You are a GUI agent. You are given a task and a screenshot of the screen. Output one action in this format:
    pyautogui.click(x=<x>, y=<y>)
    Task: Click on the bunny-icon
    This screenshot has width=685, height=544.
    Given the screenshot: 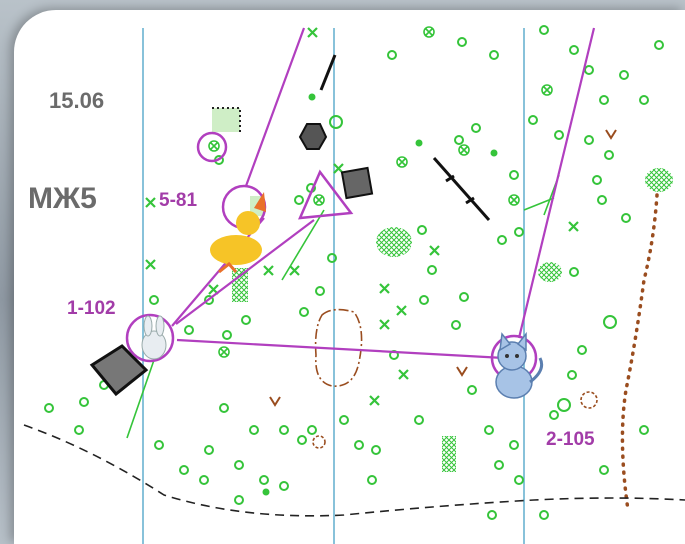 What is the action you would take?
    pyautogui.click(x=154, y=337)
    